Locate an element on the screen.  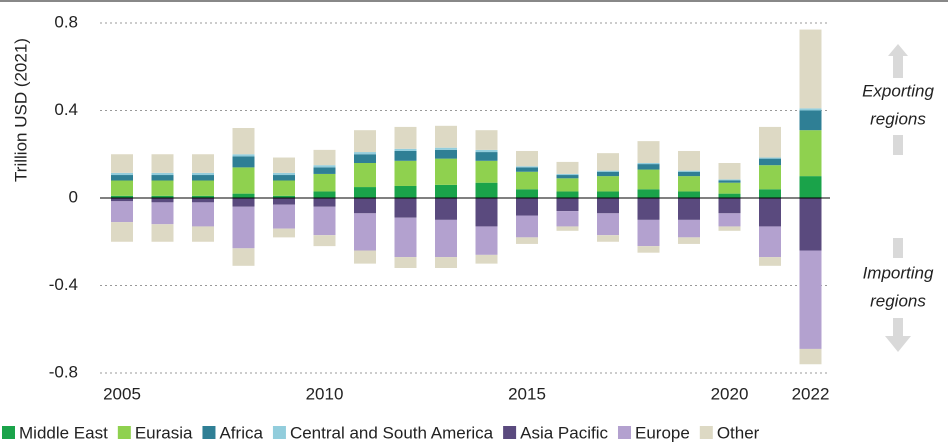
legend-label: Europe is located at coordinates (662, 432).